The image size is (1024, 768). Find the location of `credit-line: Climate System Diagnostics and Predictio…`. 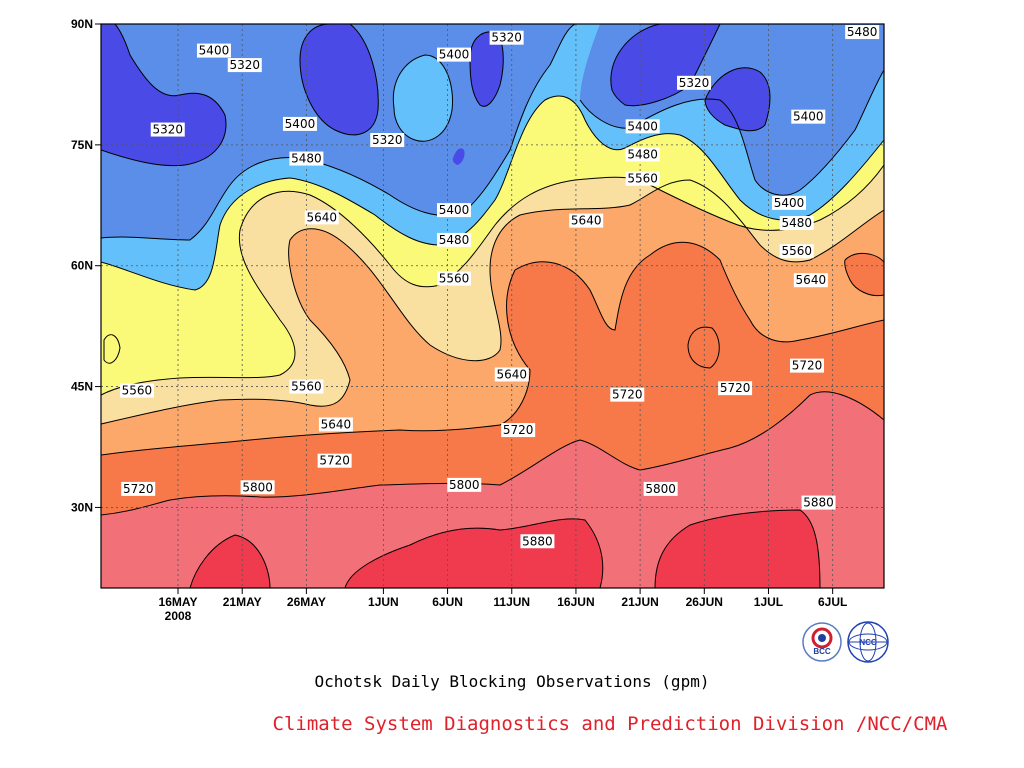

credit-line: Climate System Diagnostics and Predictio… is located at coordinates (610, 724).